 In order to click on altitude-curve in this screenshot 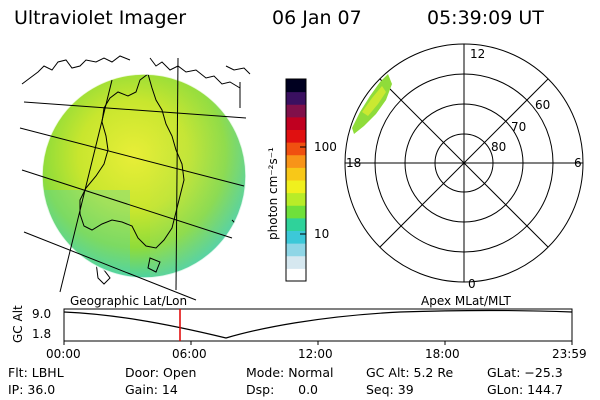, I will do `click(318, 324)`.